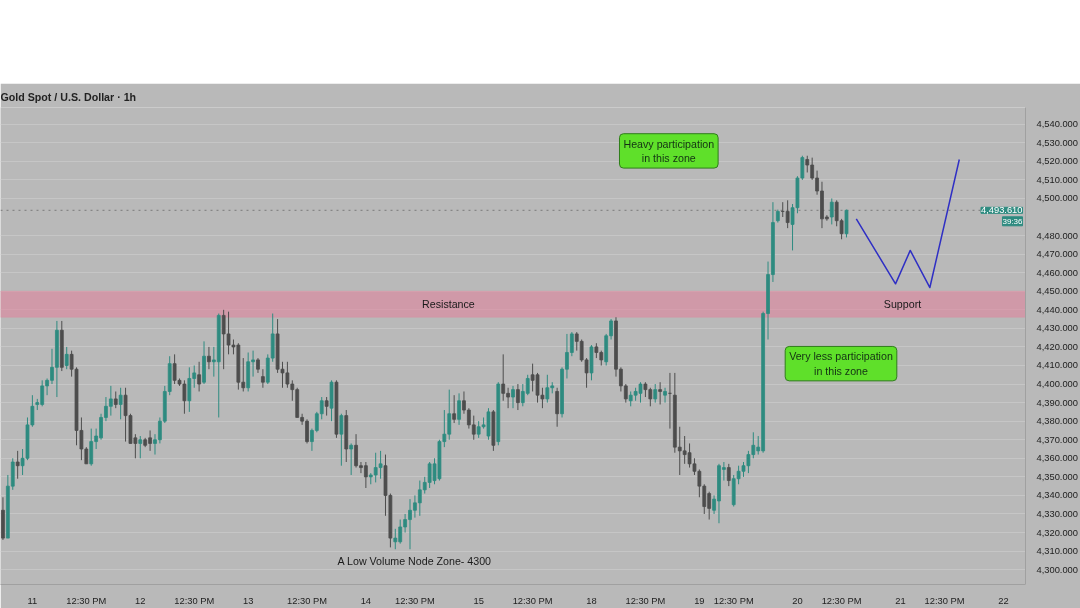  I want to click on chart-title: Gold Spot / U.S. Dollar · 1h, so click(68, 96).